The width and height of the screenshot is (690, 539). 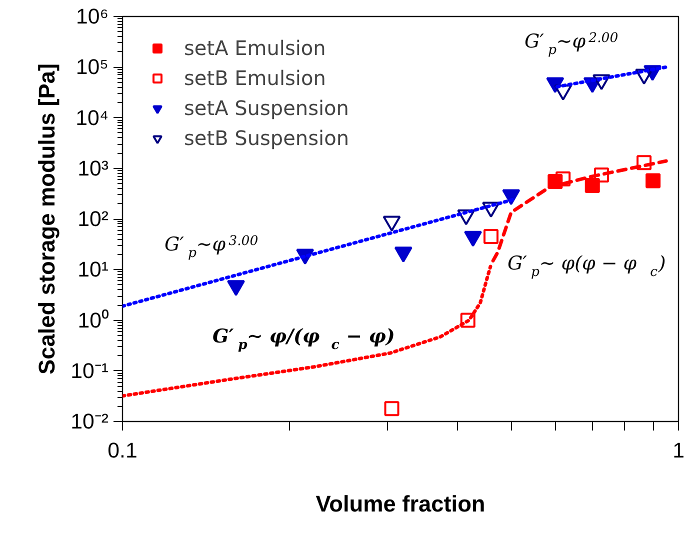 I want to click on x-tick-label: 1, so click(x=678, y=450).